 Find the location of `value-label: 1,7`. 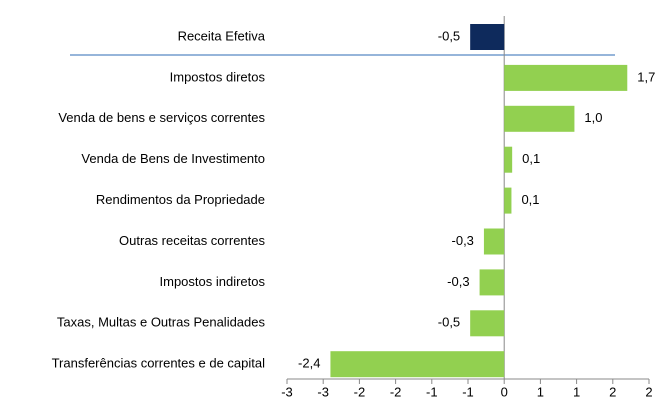

value-label: 1,7 is located at coordinates (646, 76).